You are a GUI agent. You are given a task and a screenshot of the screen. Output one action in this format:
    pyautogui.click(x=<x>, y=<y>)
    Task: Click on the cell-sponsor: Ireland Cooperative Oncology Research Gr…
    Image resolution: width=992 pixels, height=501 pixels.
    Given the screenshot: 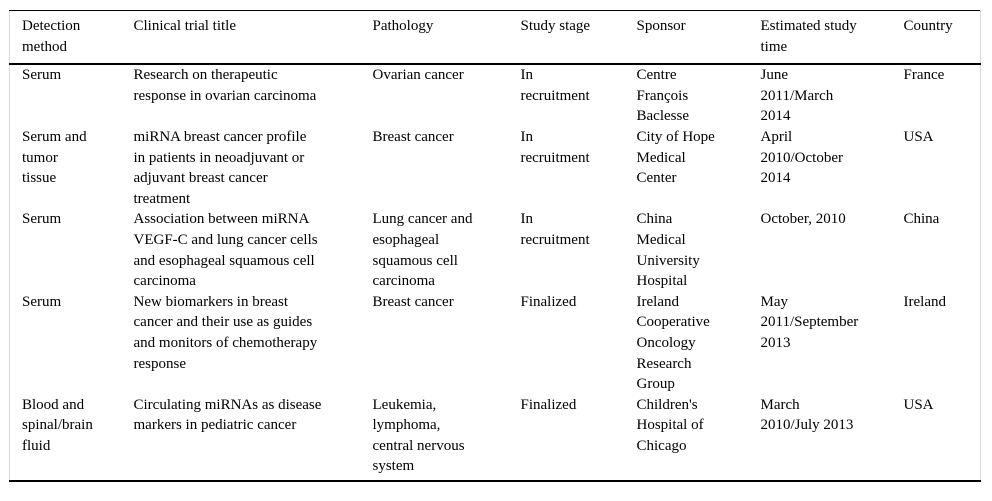 What is the action you would take?
    pyautogui.click(x=673, y=343)
    